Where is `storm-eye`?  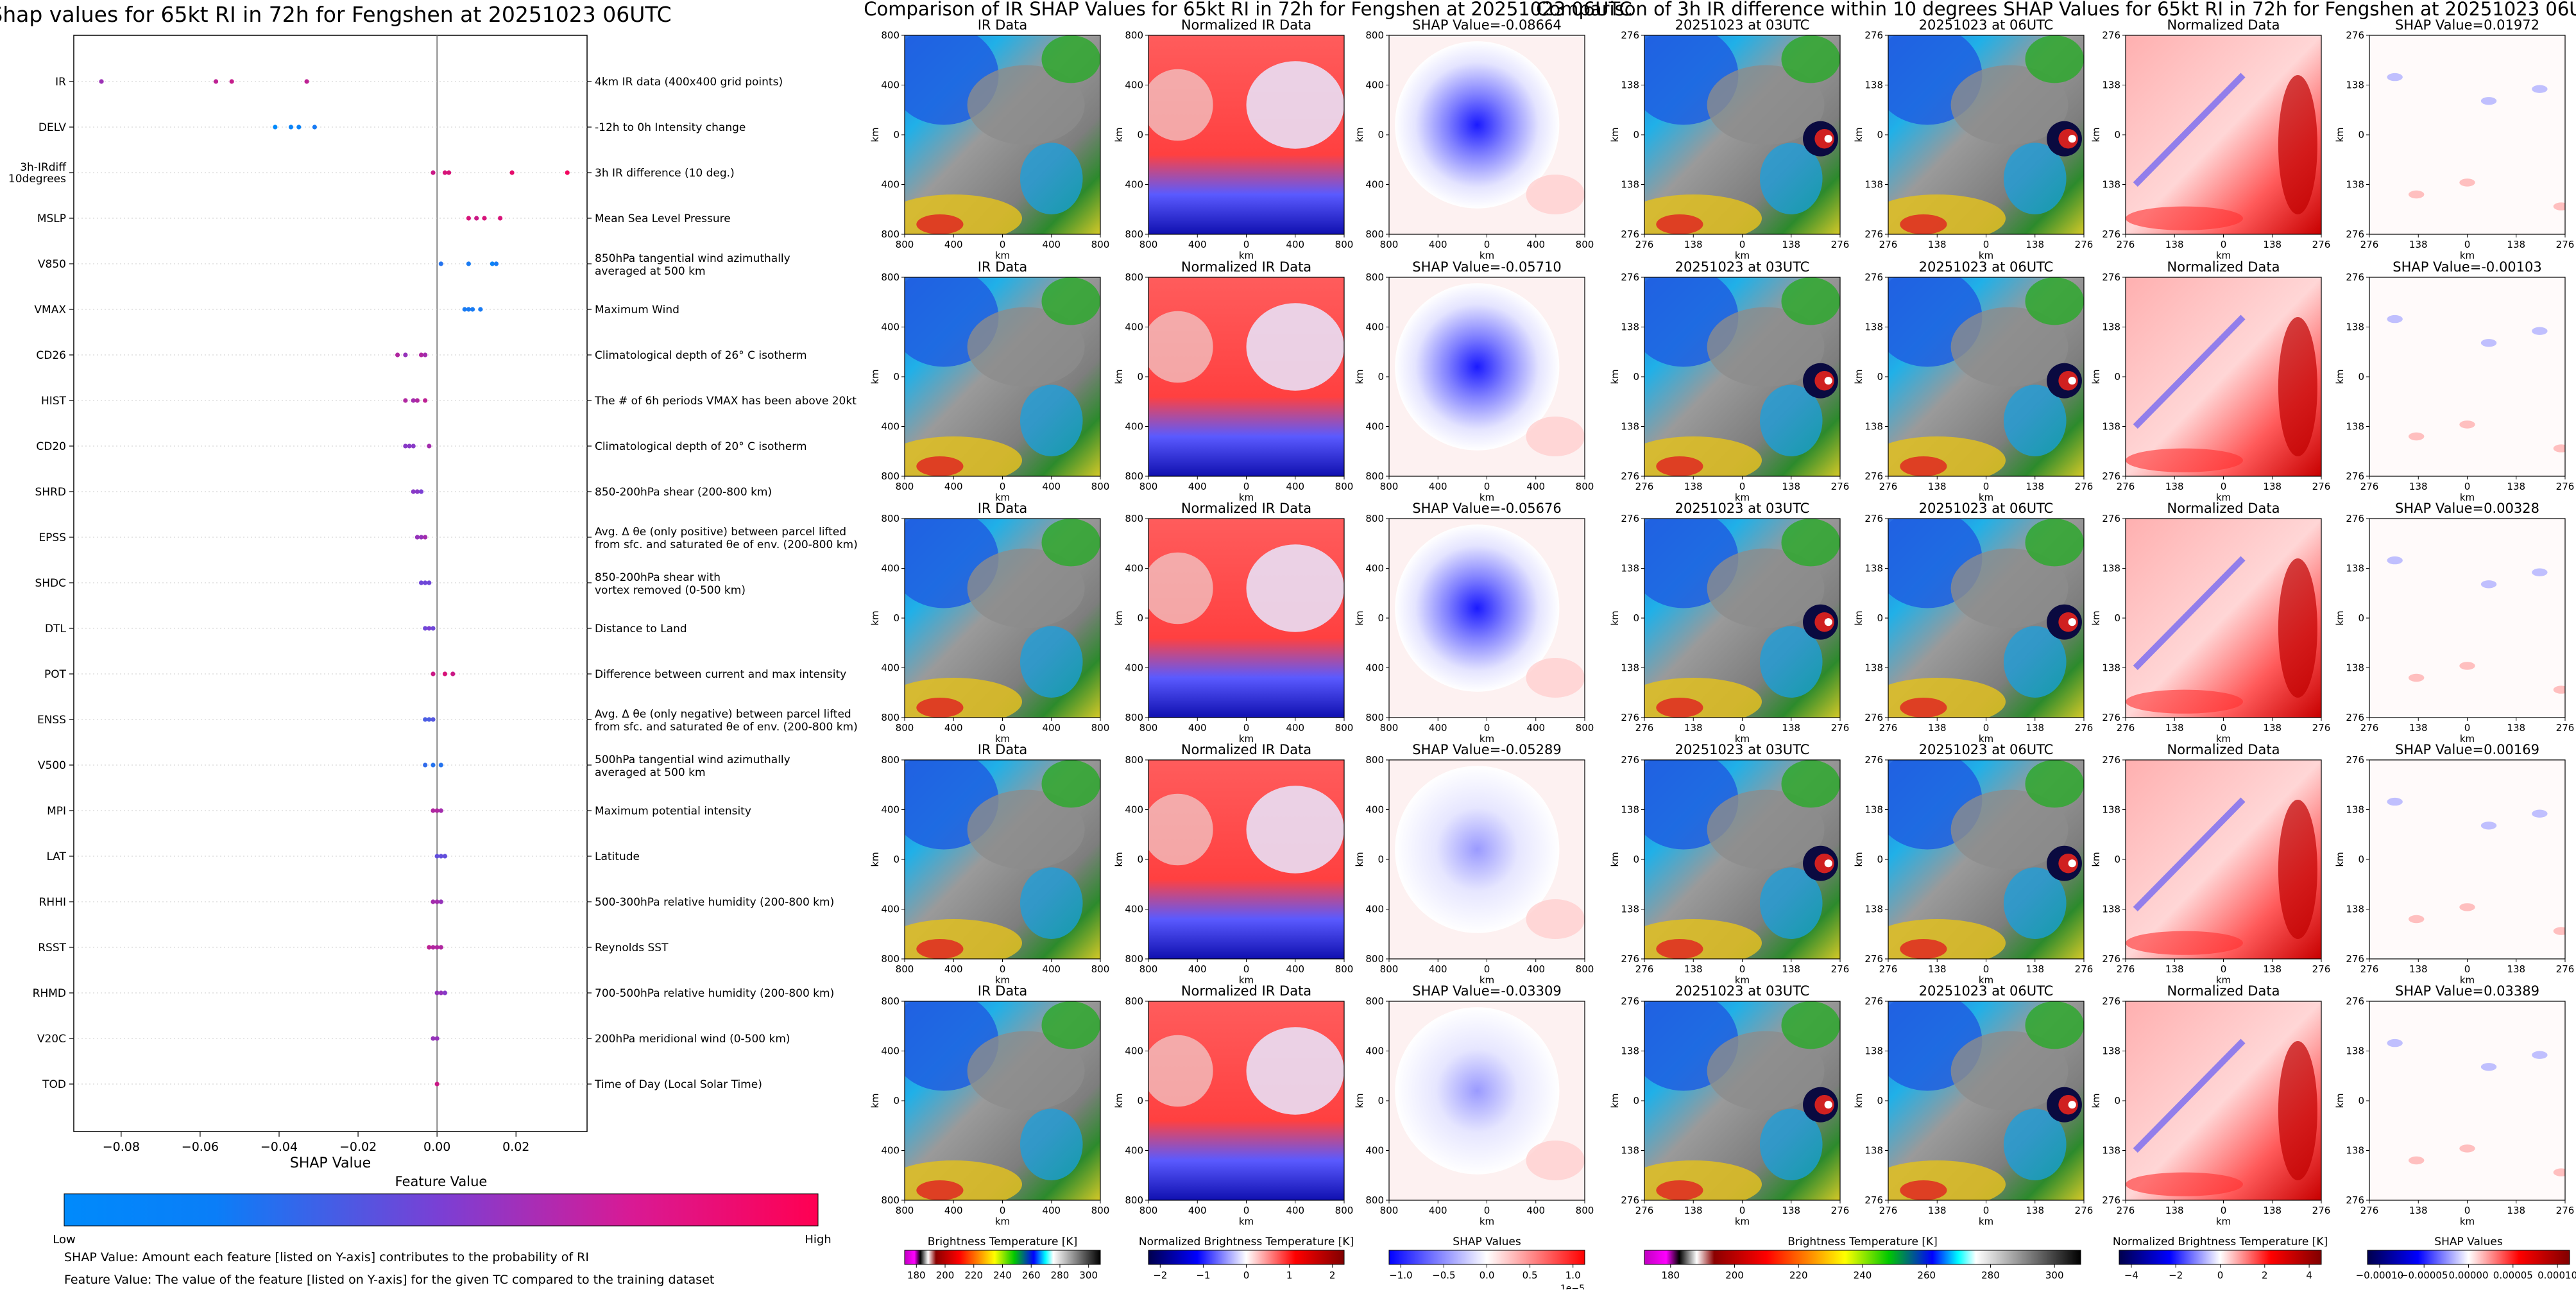 storm-eye is located at coordinates (2072, 622).